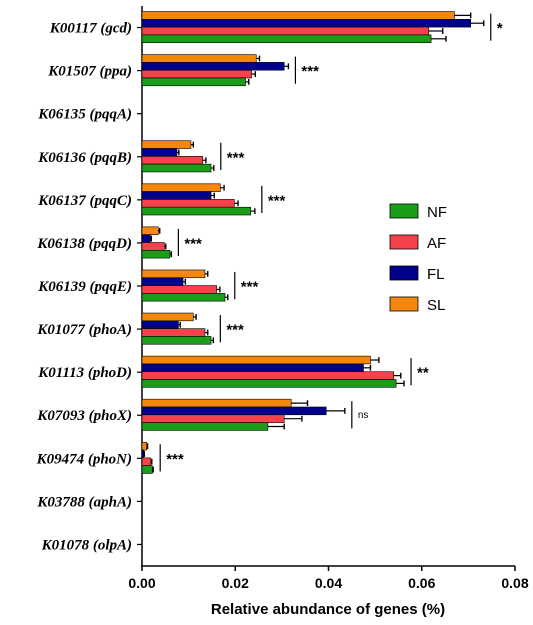  I want to click on y-category-label: K06138 (pqqD), so click(84, 244).